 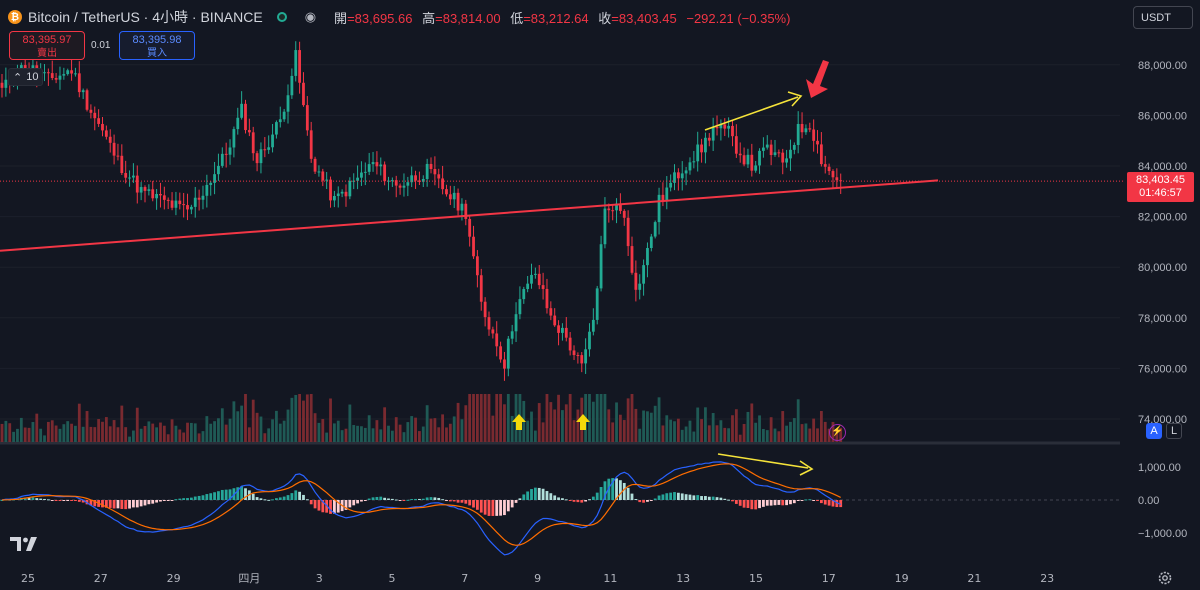 What do you see at coordinates (145, 17) in the screenshot?
I see `symbol-title: Bitcoin / TetherUS · 4小時 · BINANCE` at bounding box center [145, 17].